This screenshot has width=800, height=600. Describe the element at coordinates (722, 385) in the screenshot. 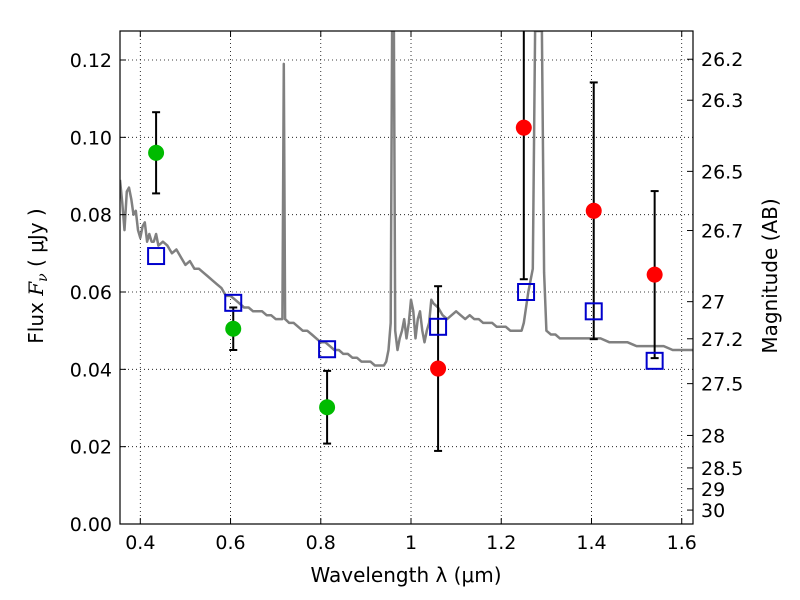

I see `y2-tick-label: 27.5` at that location.